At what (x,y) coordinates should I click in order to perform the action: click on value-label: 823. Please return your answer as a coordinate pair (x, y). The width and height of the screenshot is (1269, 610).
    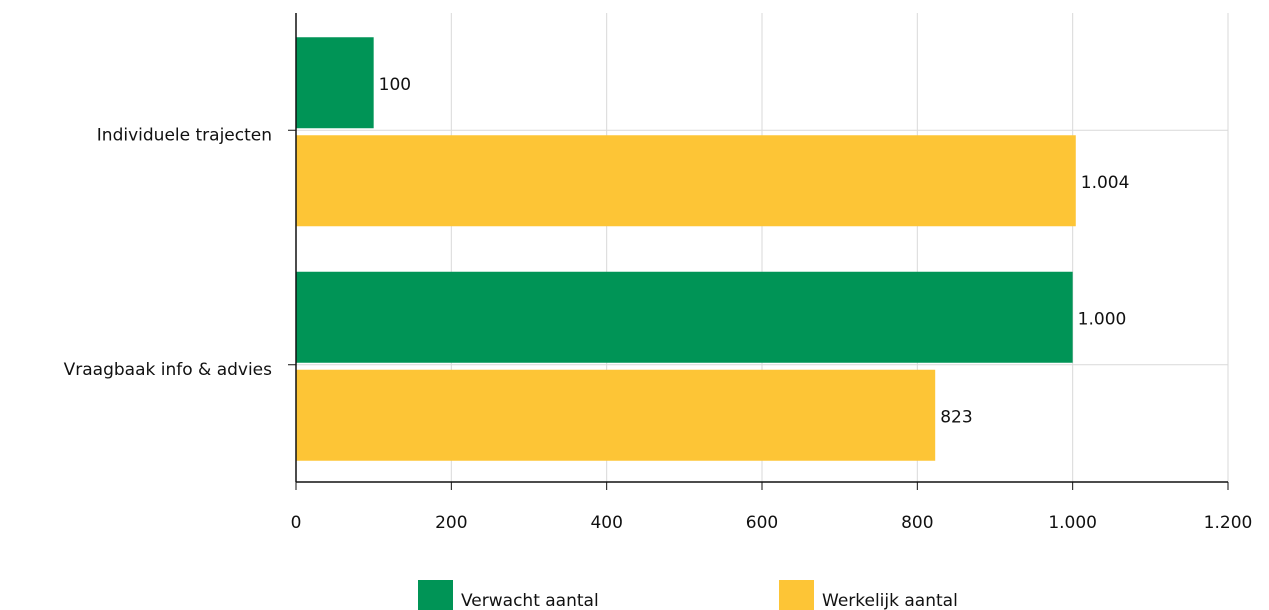
    Looking at the image, I should click on (956, 417).